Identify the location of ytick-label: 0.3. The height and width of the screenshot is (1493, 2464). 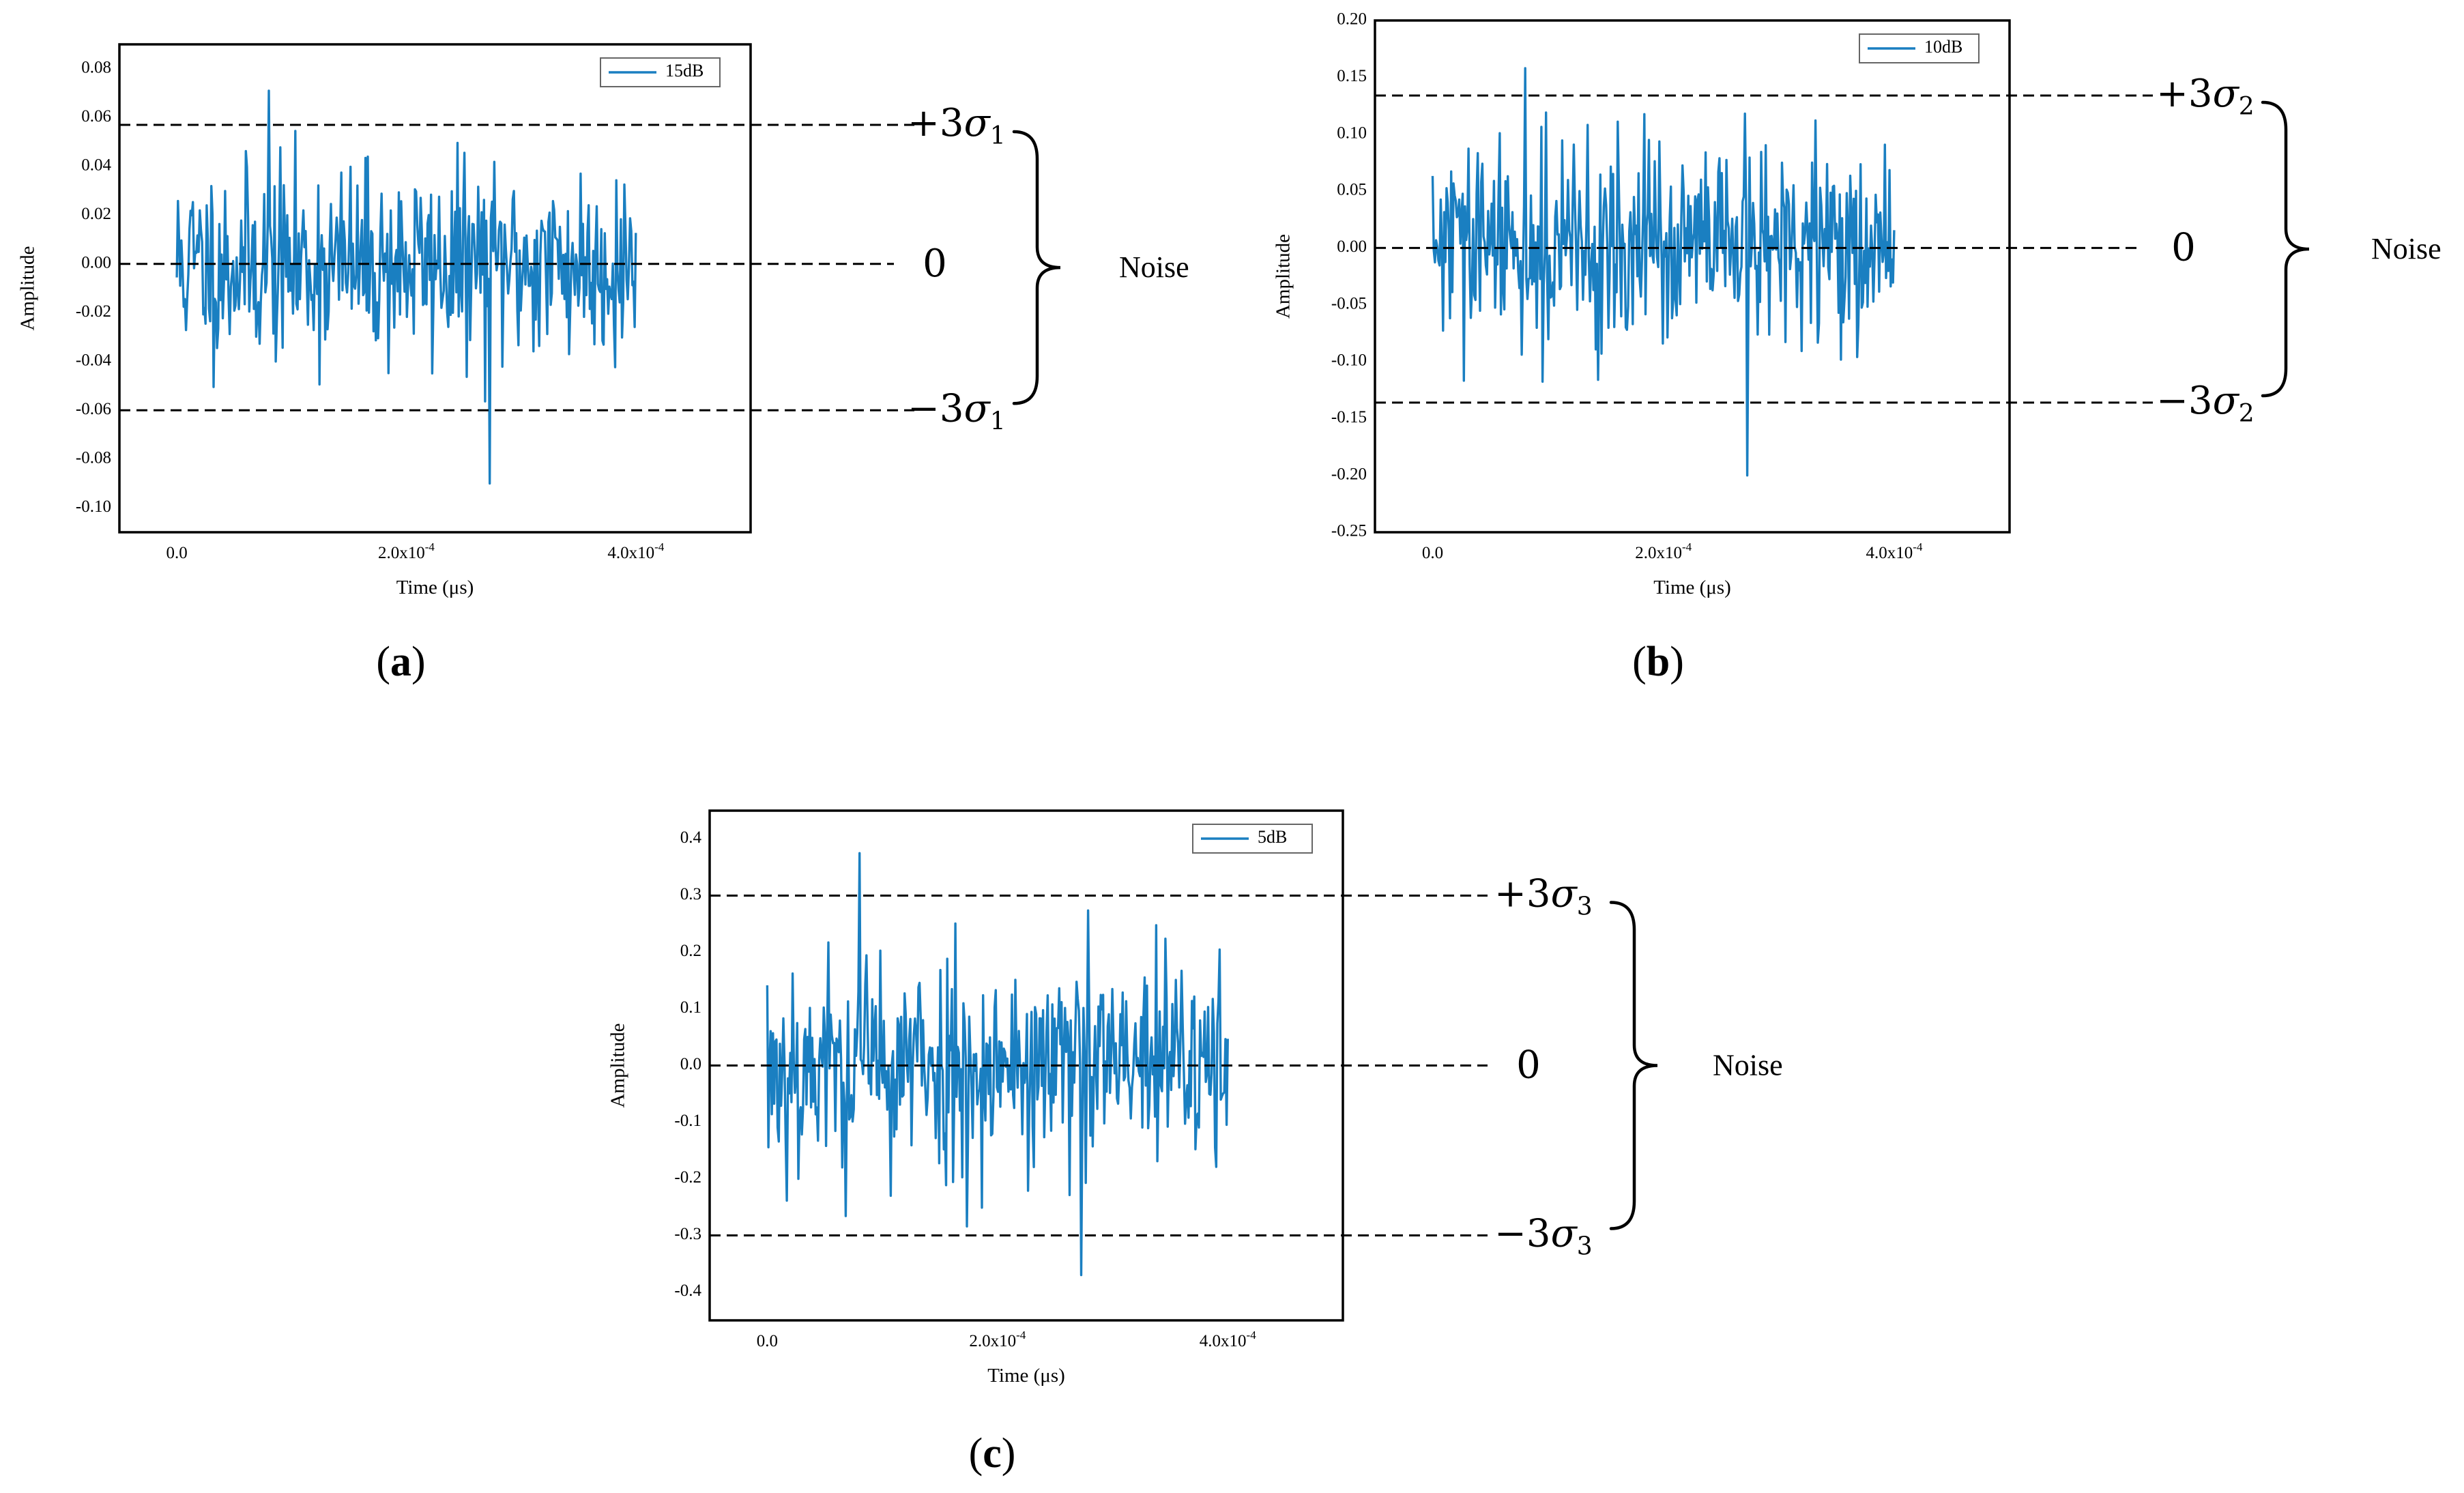
(690, 894).